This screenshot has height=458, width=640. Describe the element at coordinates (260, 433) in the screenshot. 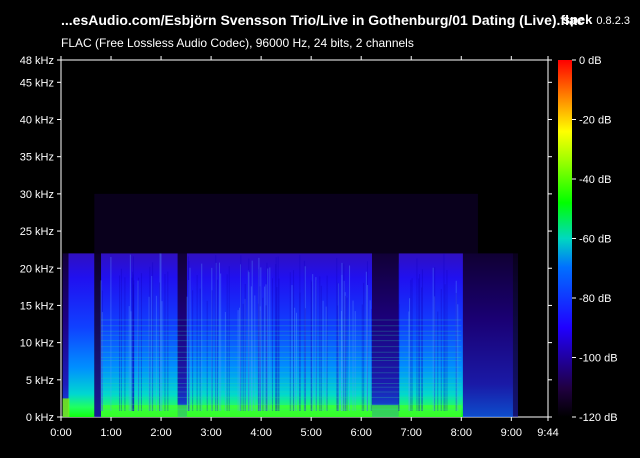

I see `x-tick-label: 4:00` at that location.